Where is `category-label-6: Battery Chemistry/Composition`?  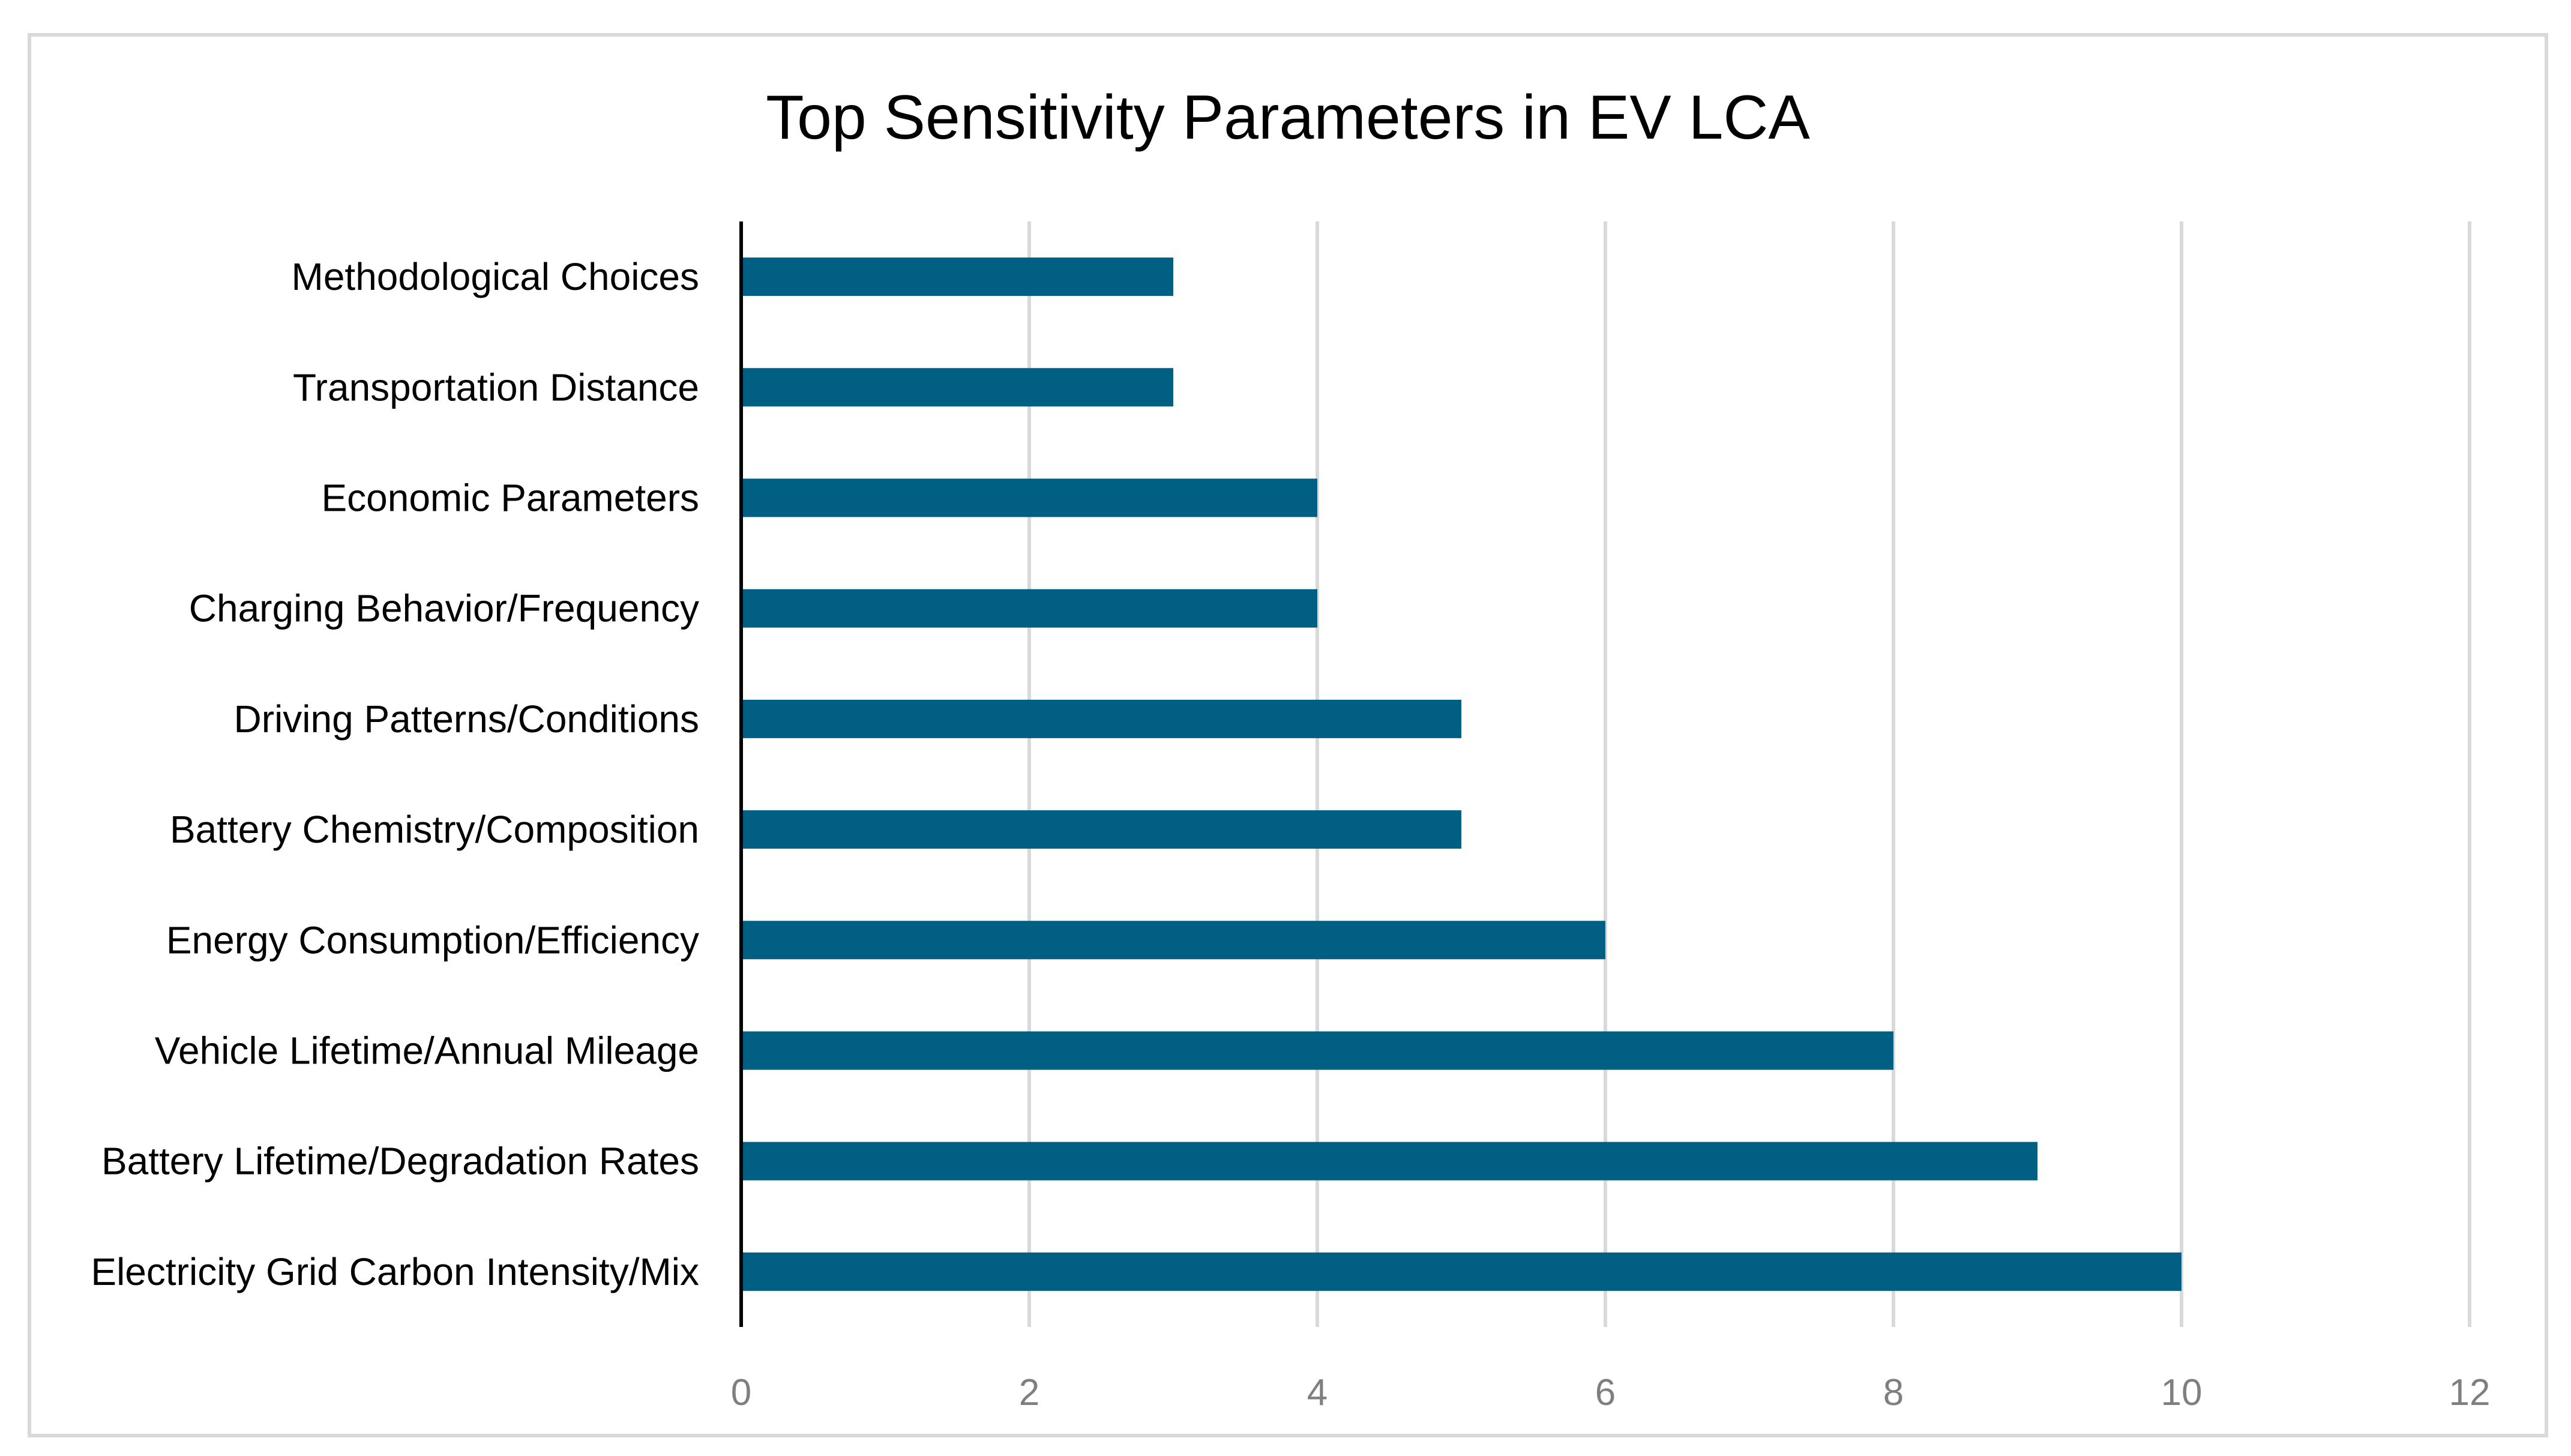 category-label-6: Battery Chemistry/Composition is located at coordinates (434, 829).